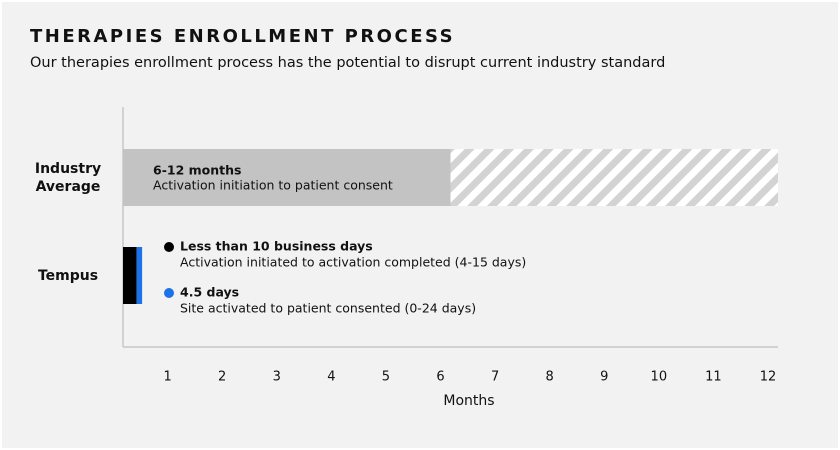 The height and width of the screenshot is (450, 840). Describe the element at coordinates (550, 377) in the screenshot. I see `x-tick-label: 8` at that location.